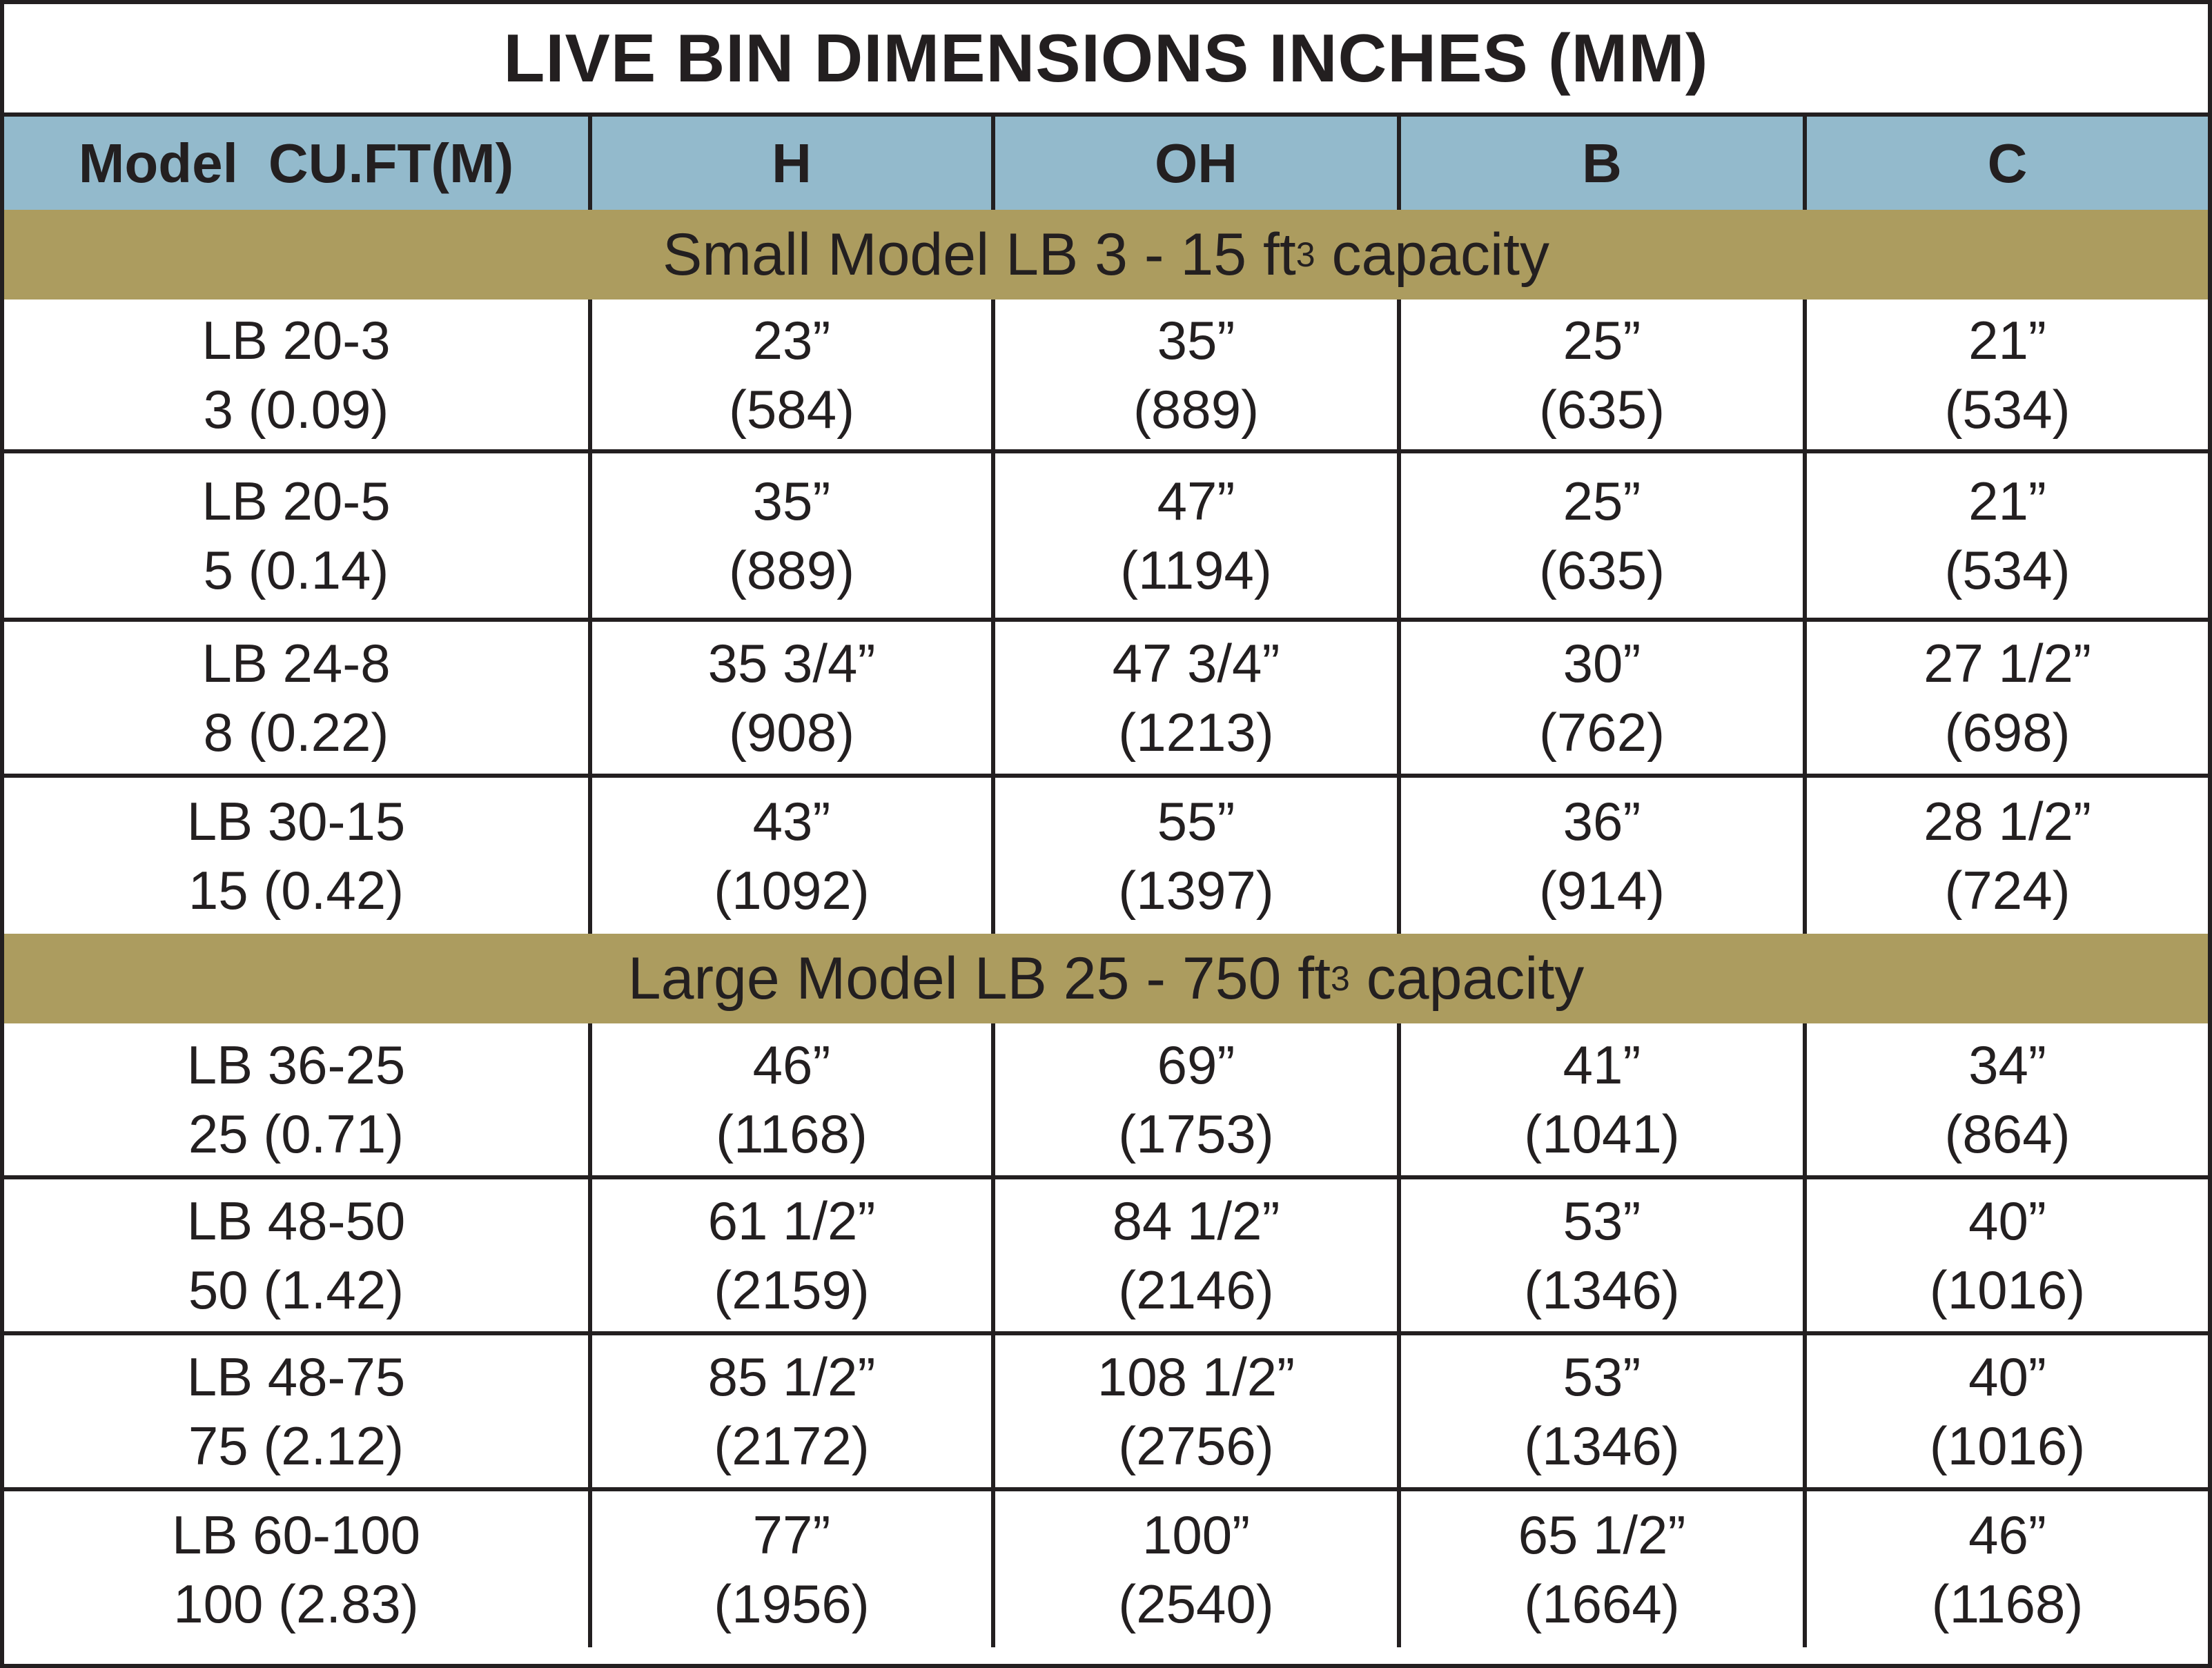 The image size is (2212, 1668). What do you see at coordinates (2008, 822) in the screenshot?
I see `cell-value: 28 1/2”` at bounding box center [2008, 822].